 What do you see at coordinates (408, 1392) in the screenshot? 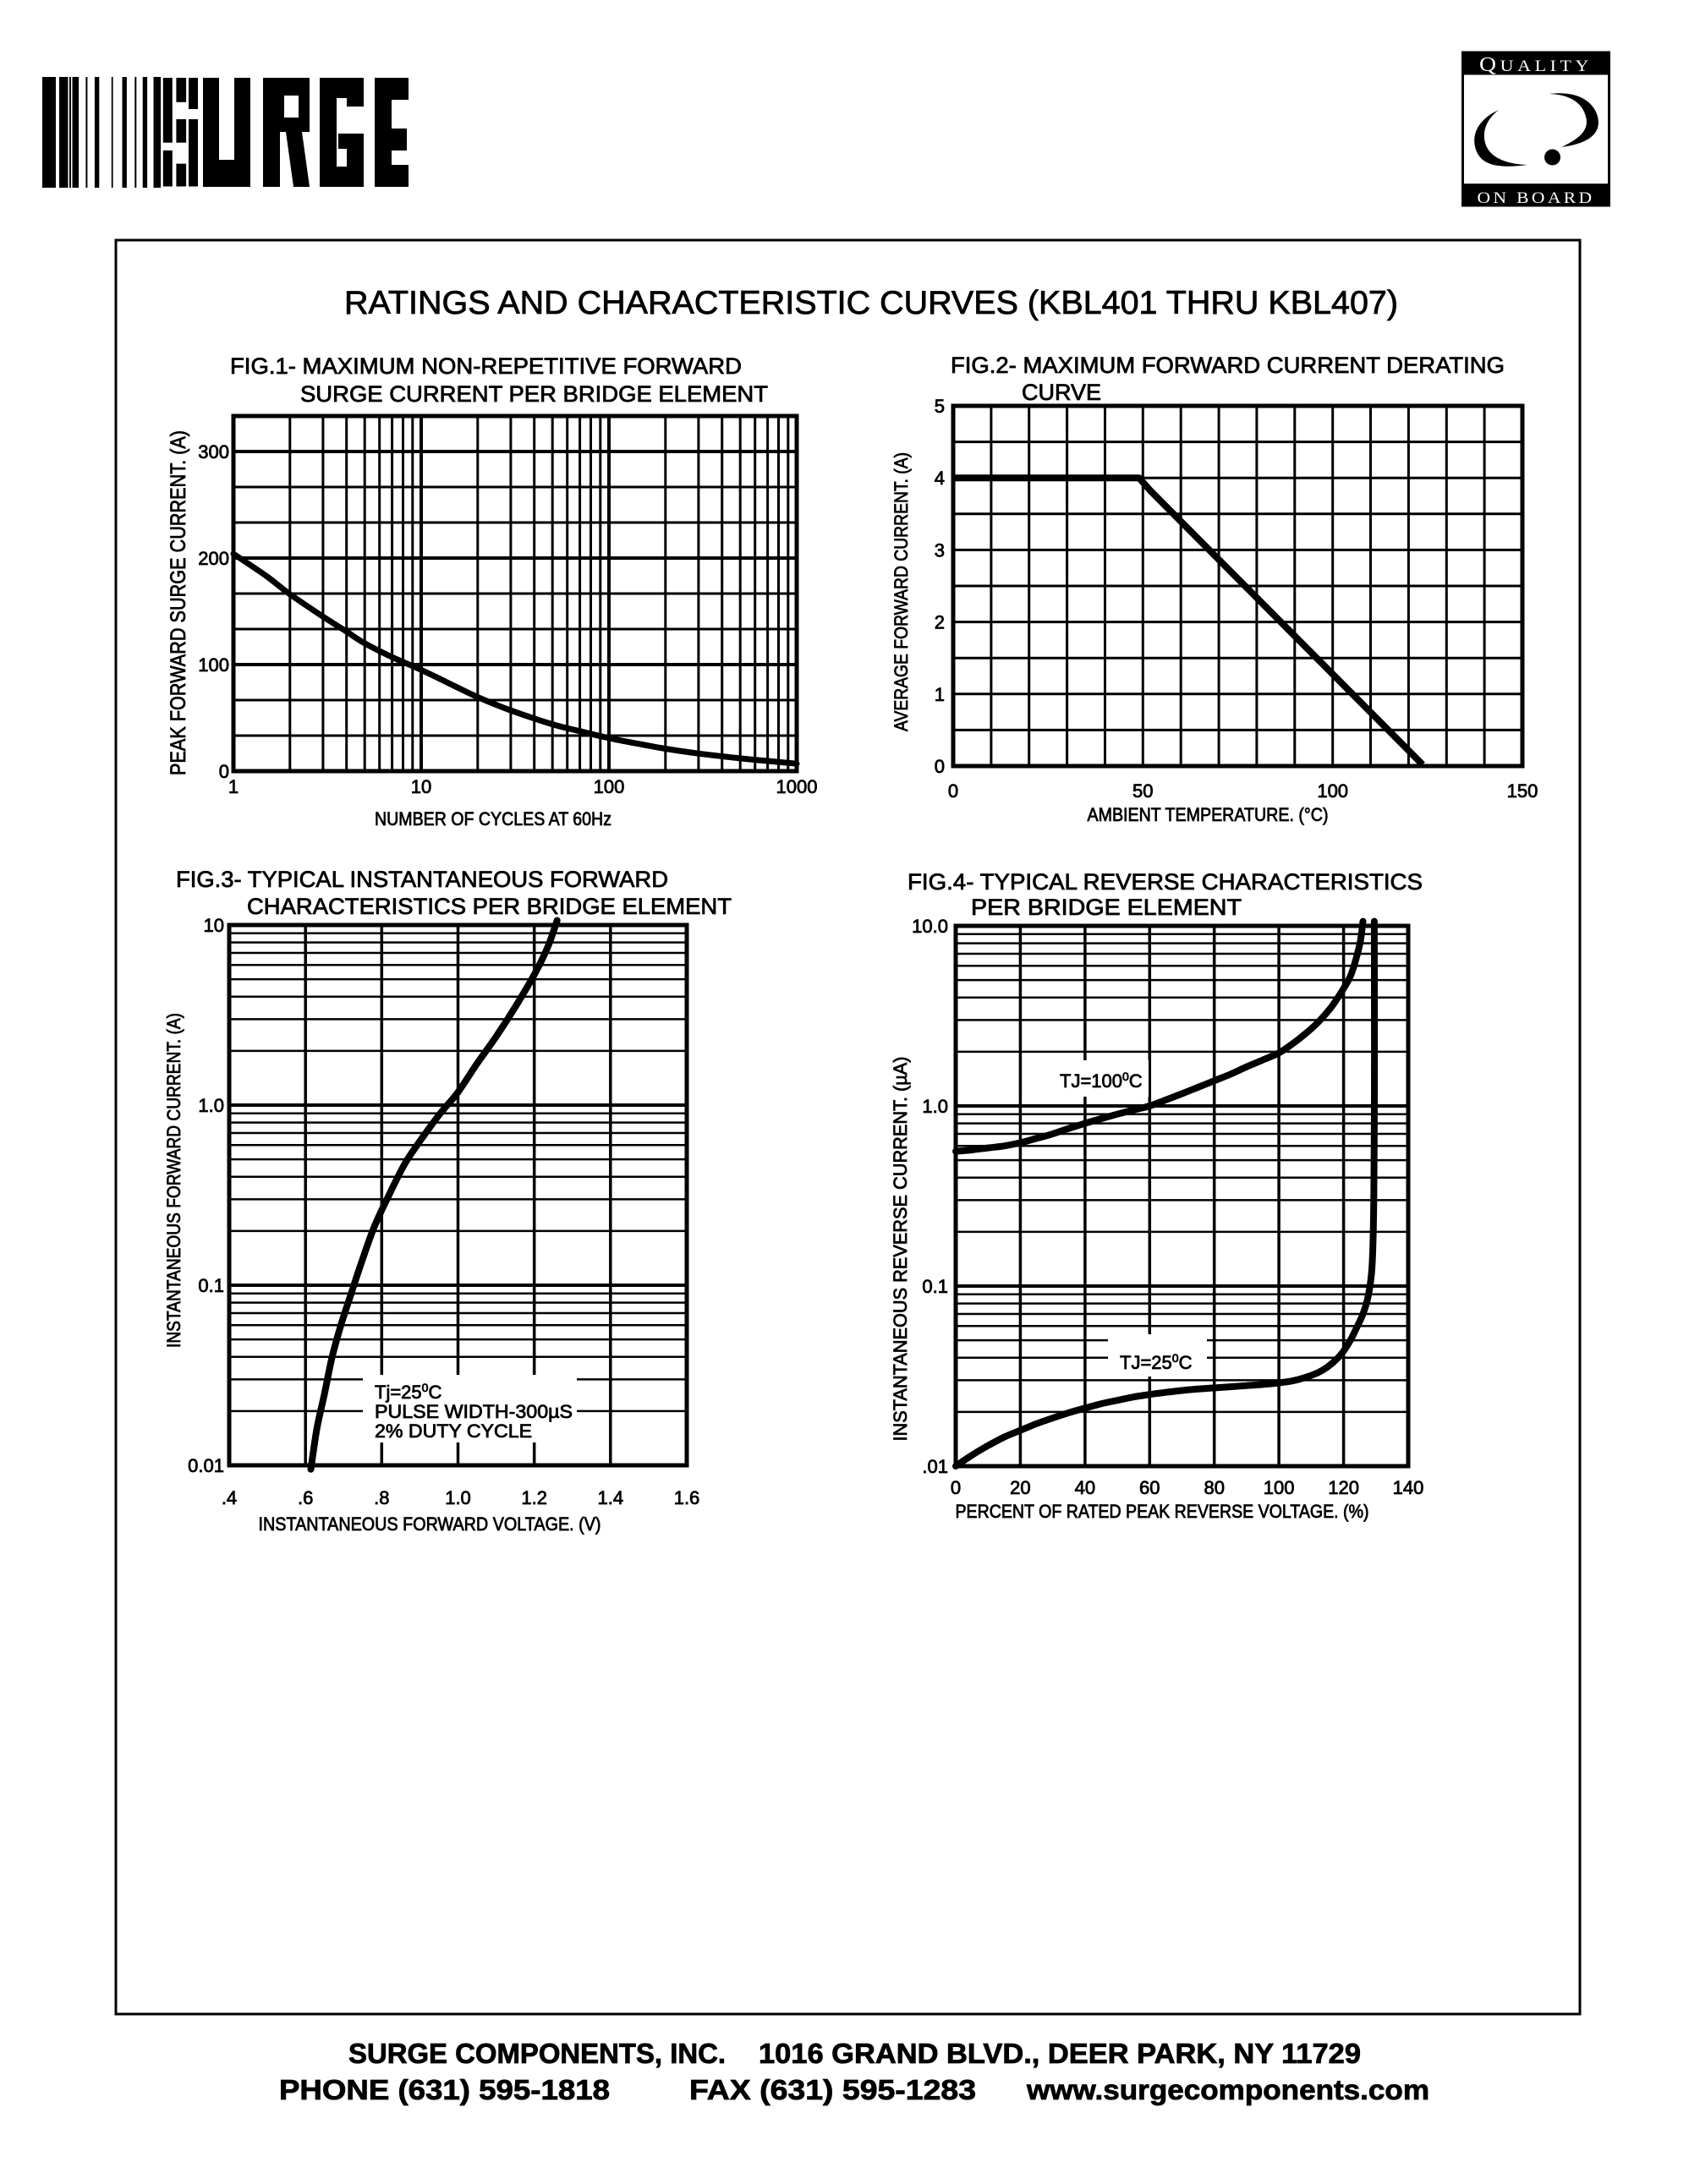
I see `svg-text: Tj=250C` at bounding box center [408, 1392].